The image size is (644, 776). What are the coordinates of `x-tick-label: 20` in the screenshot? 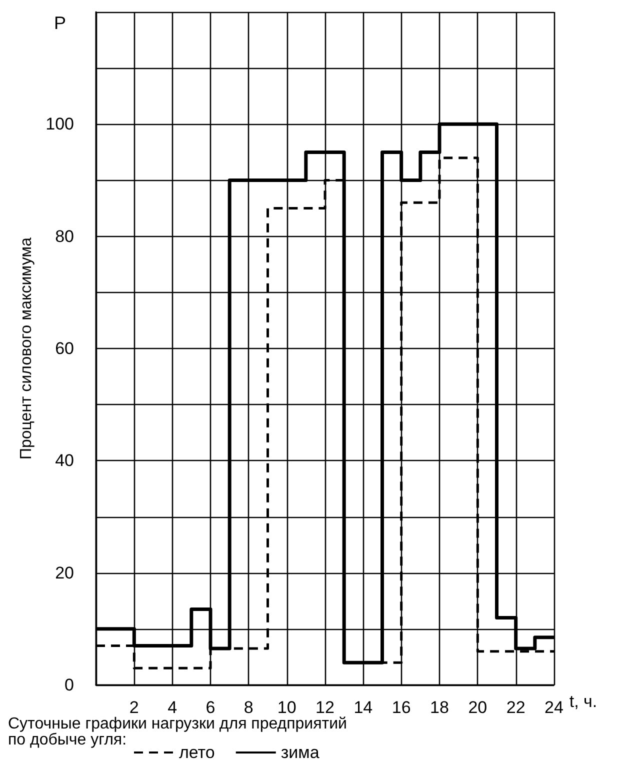 It's located at (478, 707).